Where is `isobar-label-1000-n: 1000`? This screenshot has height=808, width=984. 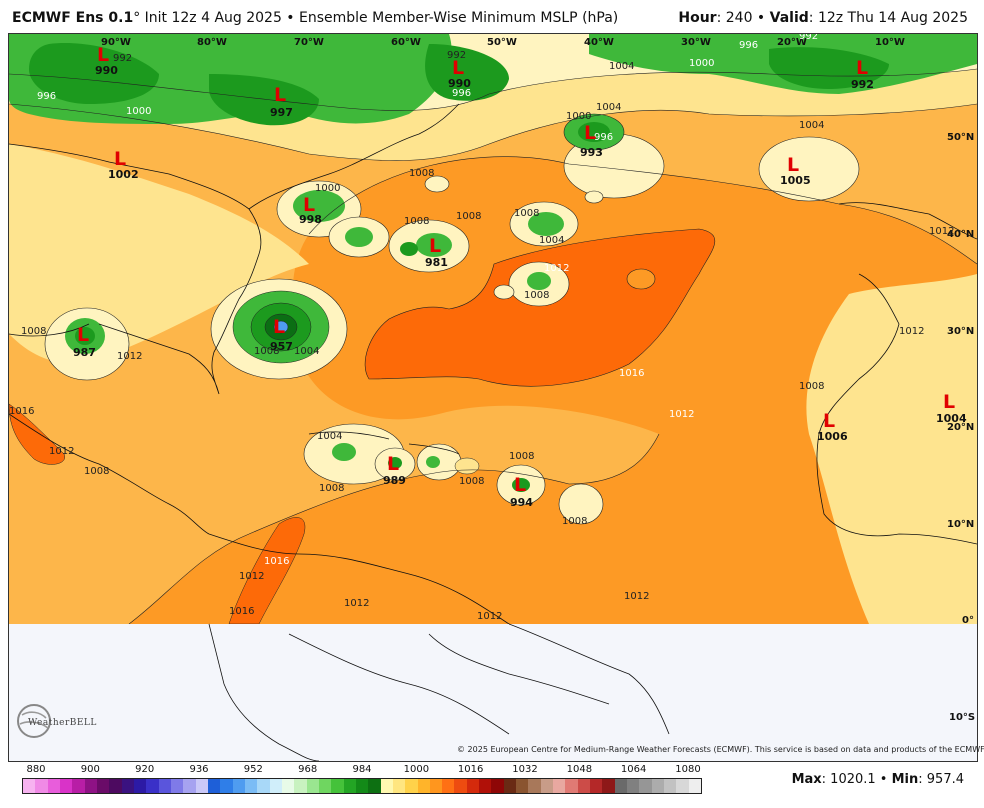 isobar-label-1000-n: 1000 is located at coordinates (701, 63).